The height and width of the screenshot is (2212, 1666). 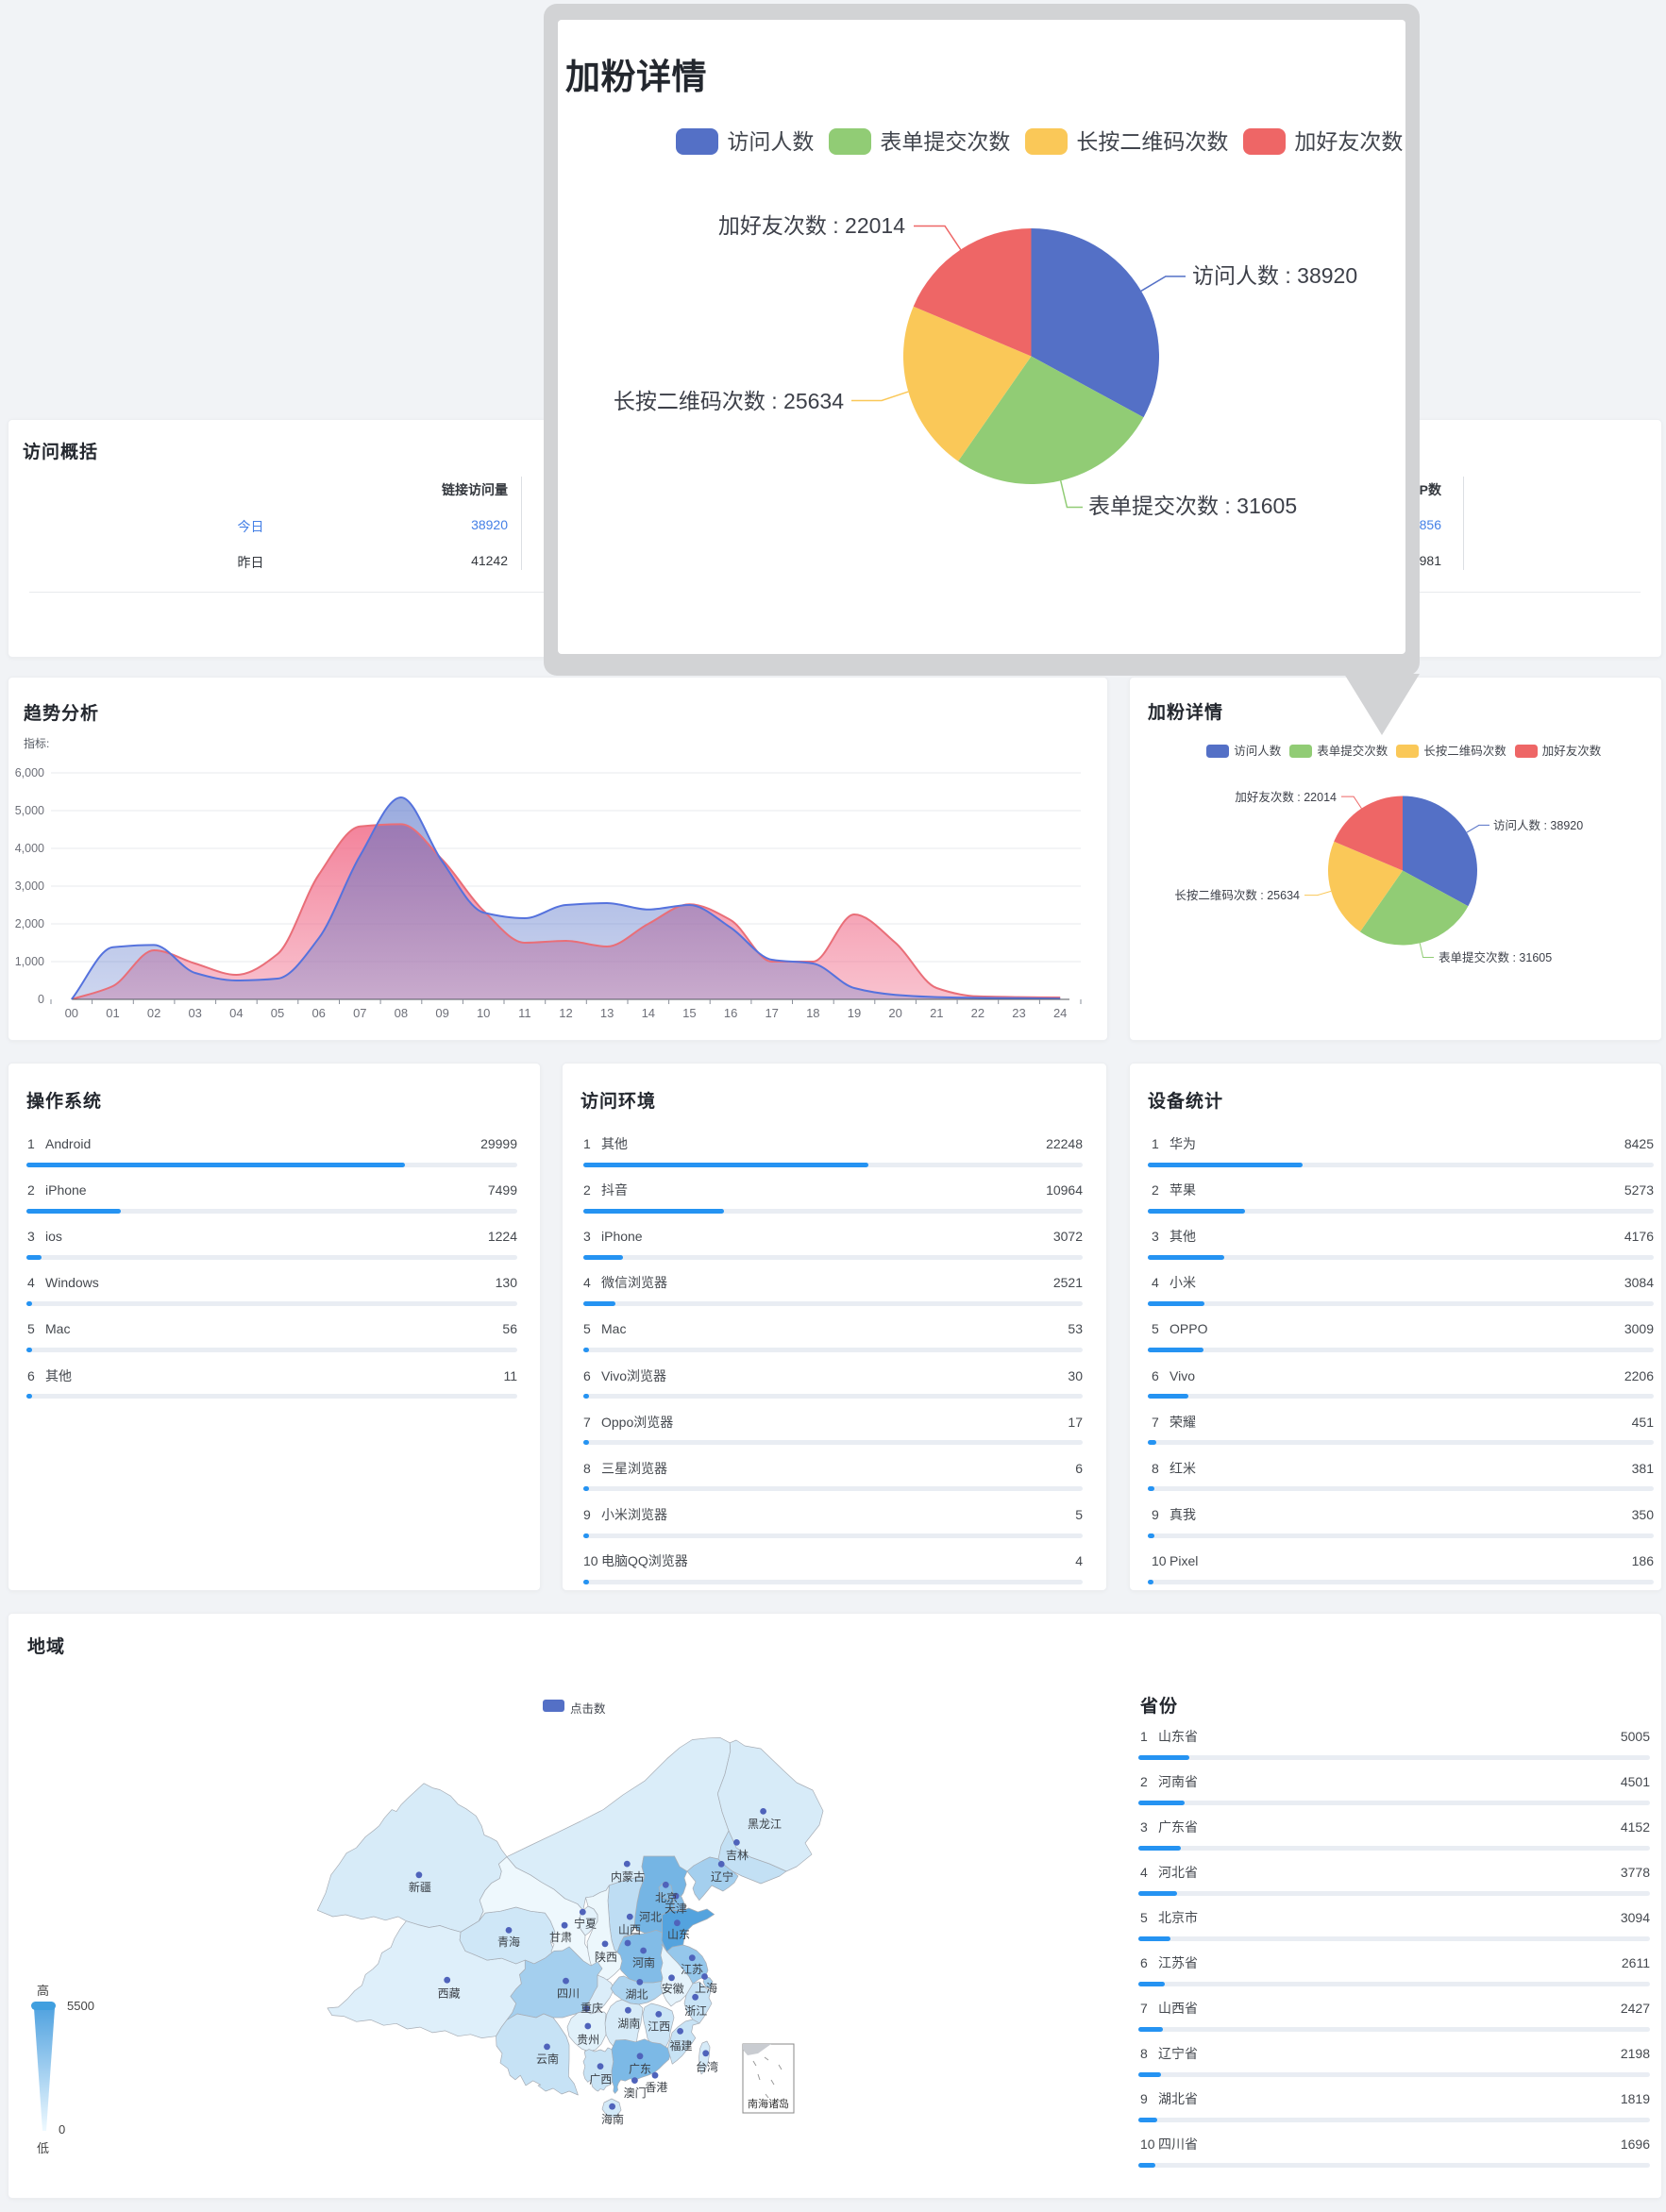 What do you see at coordinates (707, 2067) in the screenshot?
I see `svg-text: 台湾` at bounding box center [707, 2067].